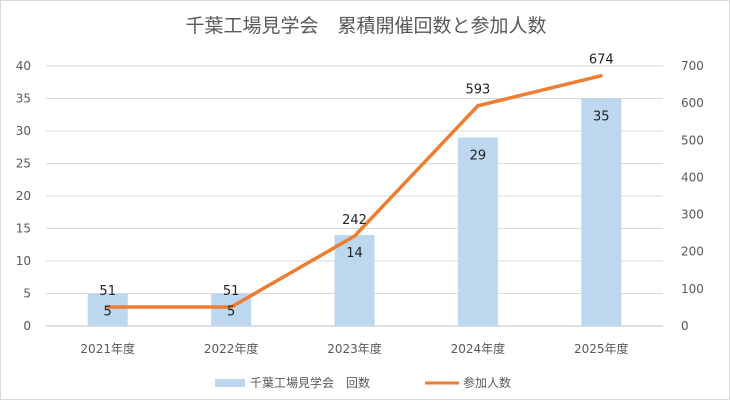  Describe the element at coordinates (478, 156) in the screenshot. I see `bar-data-label: 29` at that location.